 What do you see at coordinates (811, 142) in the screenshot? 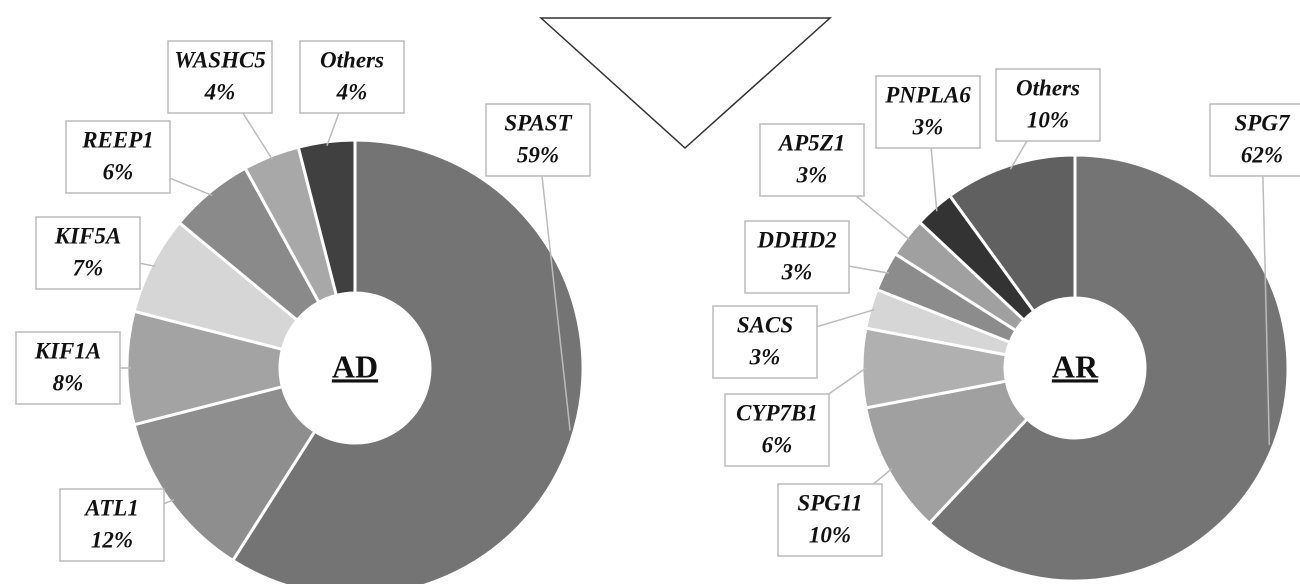
I see `slice-name: AP5Z1` at bounding box center [811, 142].